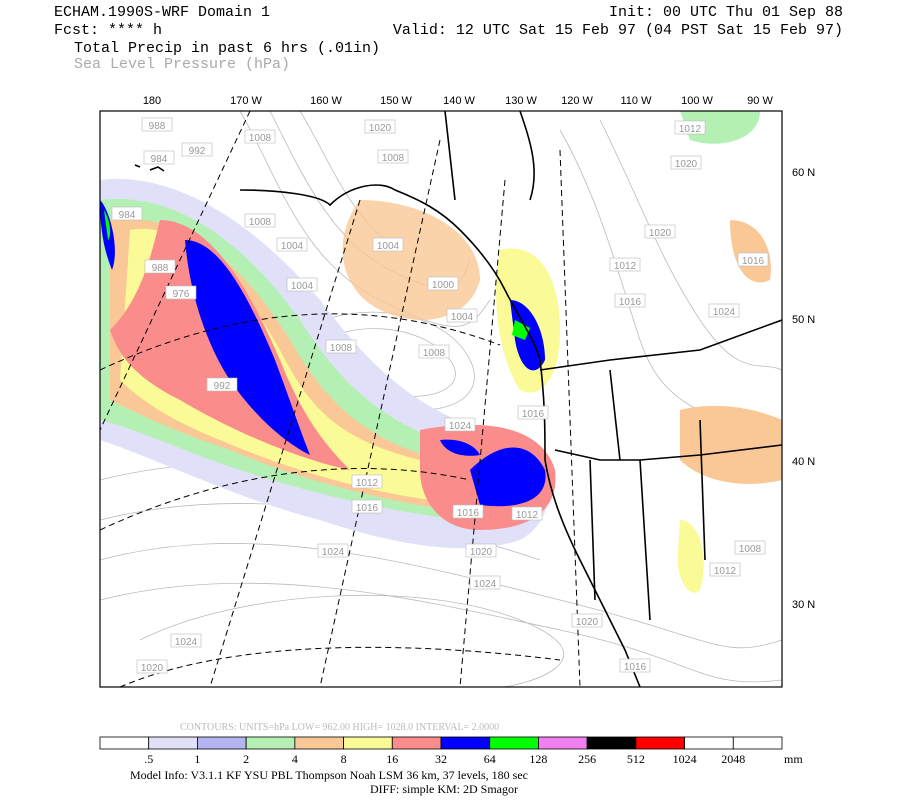  I want to click on colorbar-level: 1024, so click(685, 759).